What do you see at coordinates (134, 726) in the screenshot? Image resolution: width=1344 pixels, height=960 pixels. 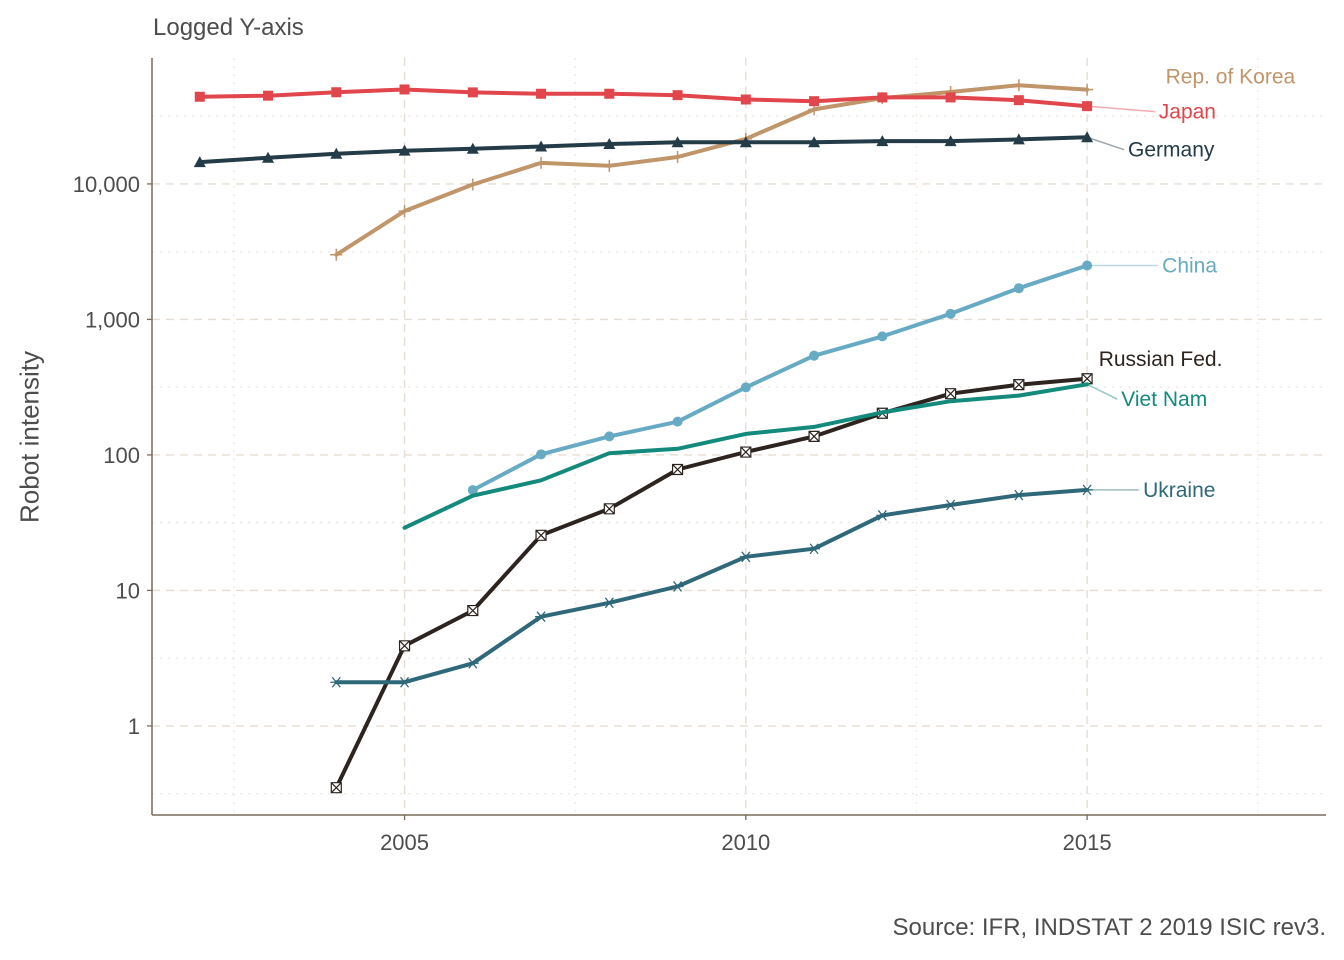 I see `y-tick-label: 1` at bounding box center [134, 726].